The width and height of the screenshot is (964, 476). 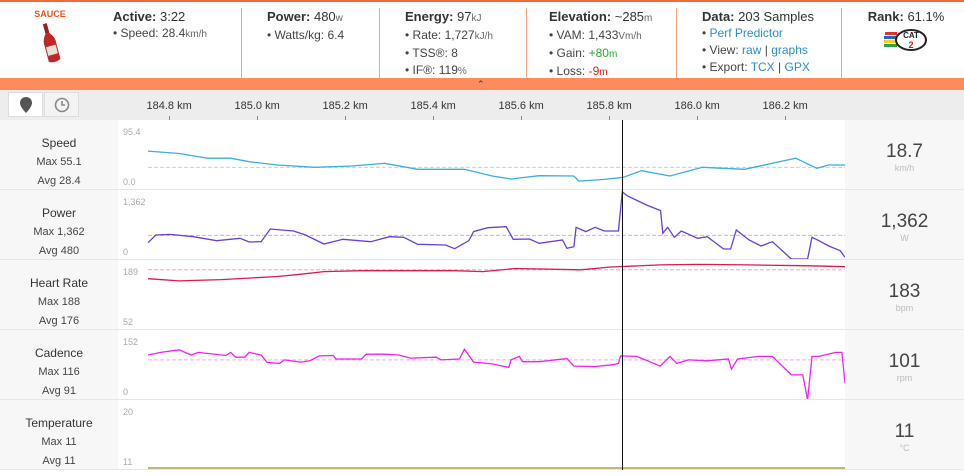 What do you see at coordinates (59, 181) in the screenshot?
I see `speed-avg: Avg 28.4` at bounding box center [59, 181].